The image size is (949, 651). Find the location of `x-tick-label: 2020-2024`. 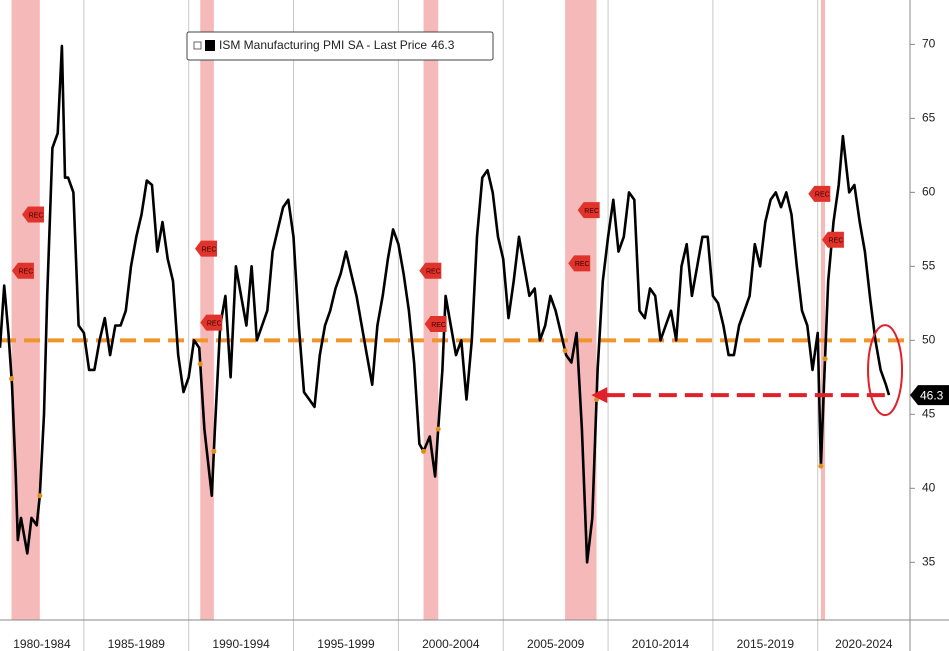

x-tick-label: 2020-2024 is located at coordinates (864, 644).